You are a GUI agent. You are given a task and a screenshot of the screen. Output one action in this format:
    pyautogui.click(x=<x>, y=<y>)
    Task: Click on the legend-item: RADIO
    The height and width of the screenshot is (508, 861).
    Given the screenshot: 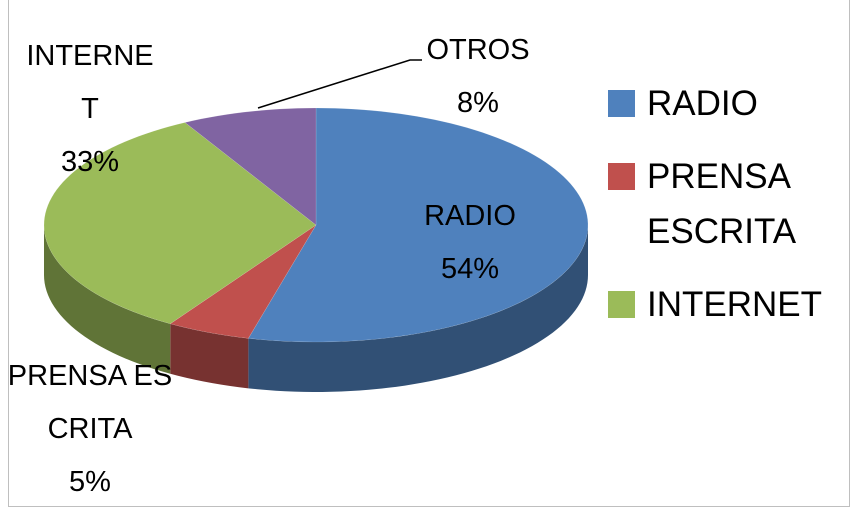 What is the action you would take?
    pyautogui.click(x=722, y=103)
    